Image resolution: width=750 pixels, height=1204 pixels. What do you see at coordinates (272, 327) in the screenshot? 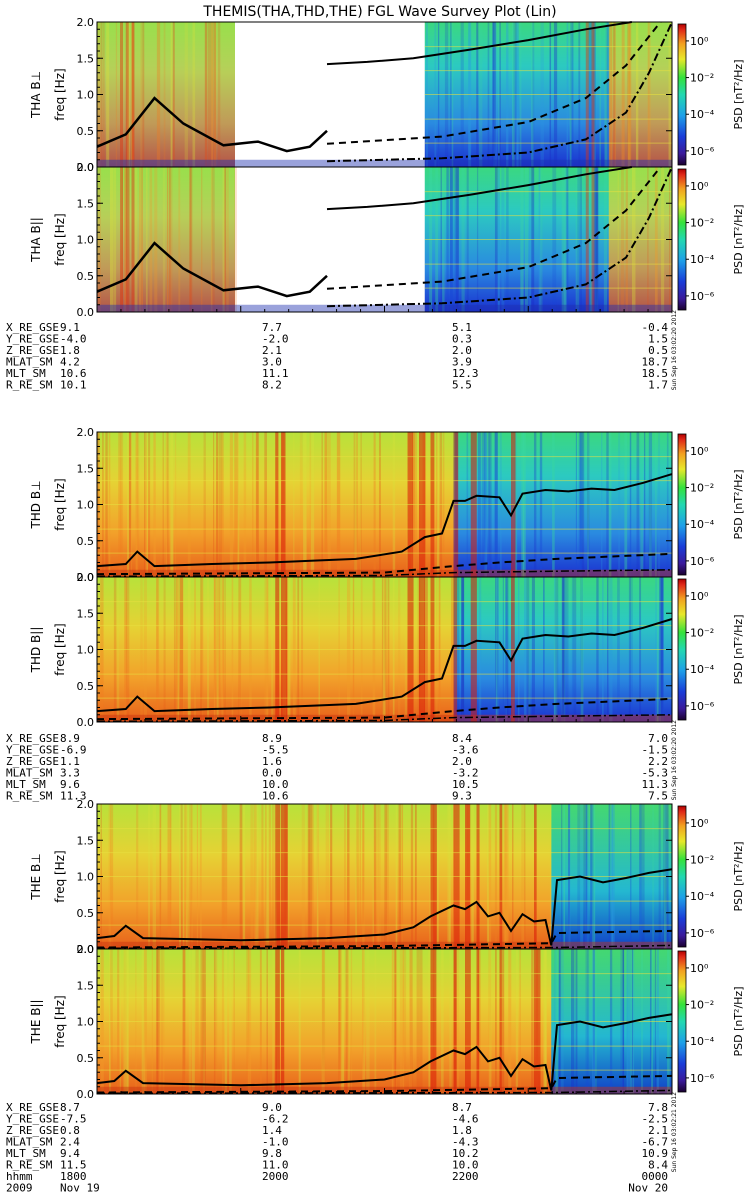
I see `ephemeris-value: 7.7` at bounding box center [272, 327].